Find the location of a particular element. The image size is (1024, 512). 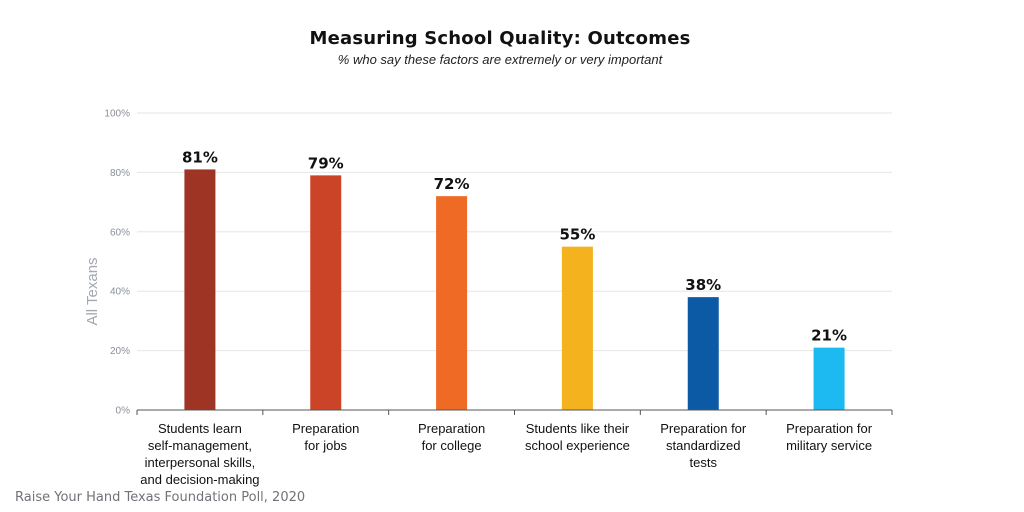

x-tick-label: Students like their school experience is located at coordinates (577, 437).